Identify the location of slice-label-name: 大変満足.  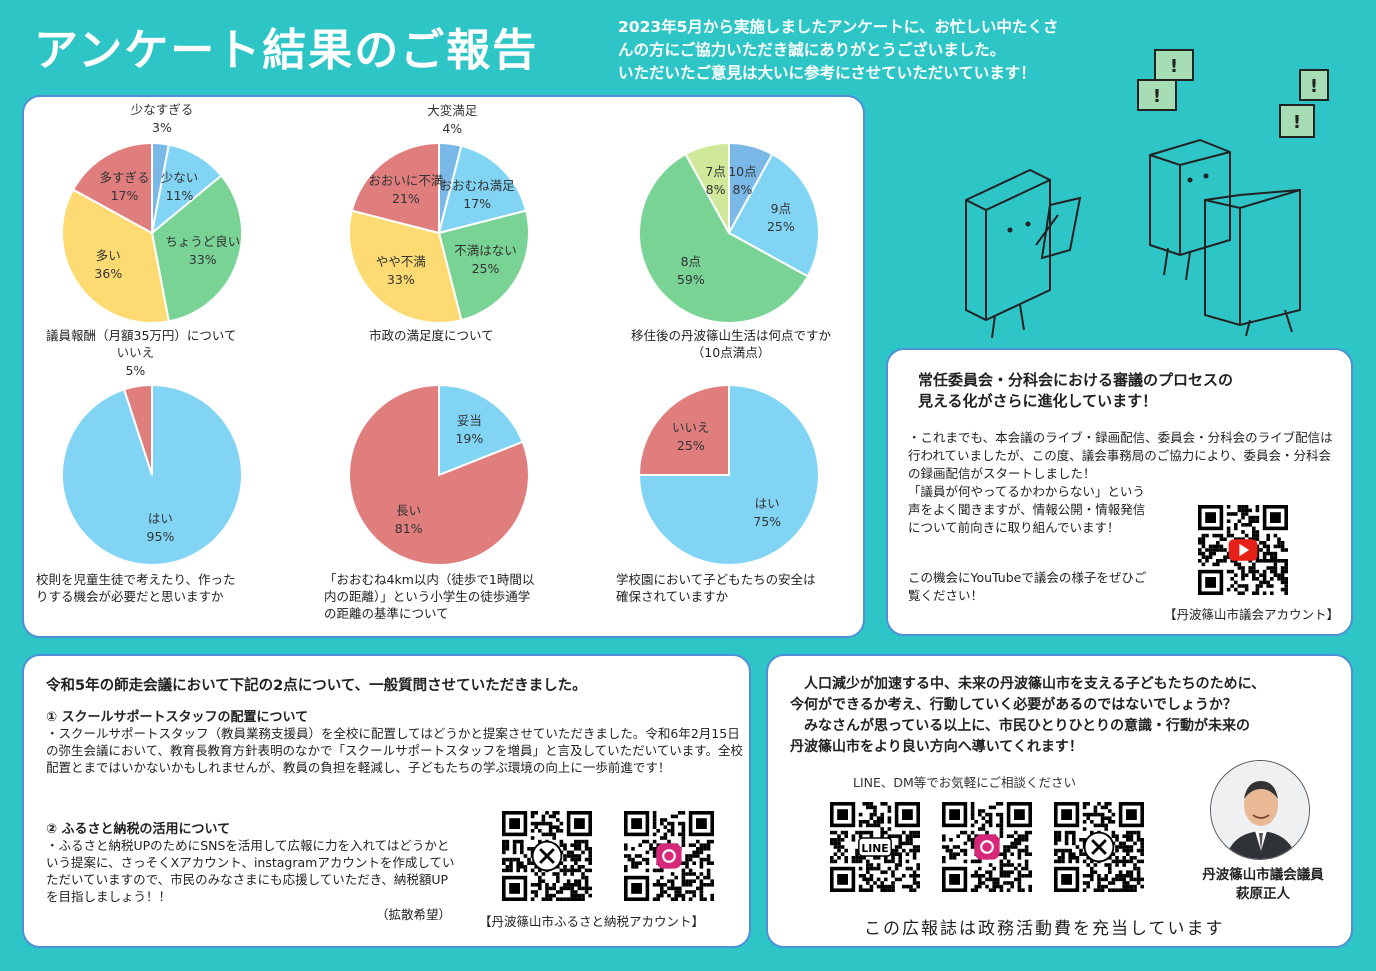
(452, 110).